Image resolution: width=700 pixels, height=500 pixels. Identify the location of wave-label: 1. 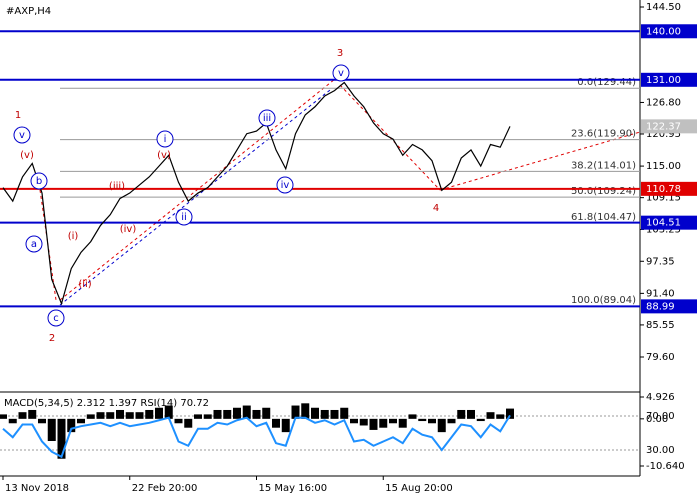
(18, 115).